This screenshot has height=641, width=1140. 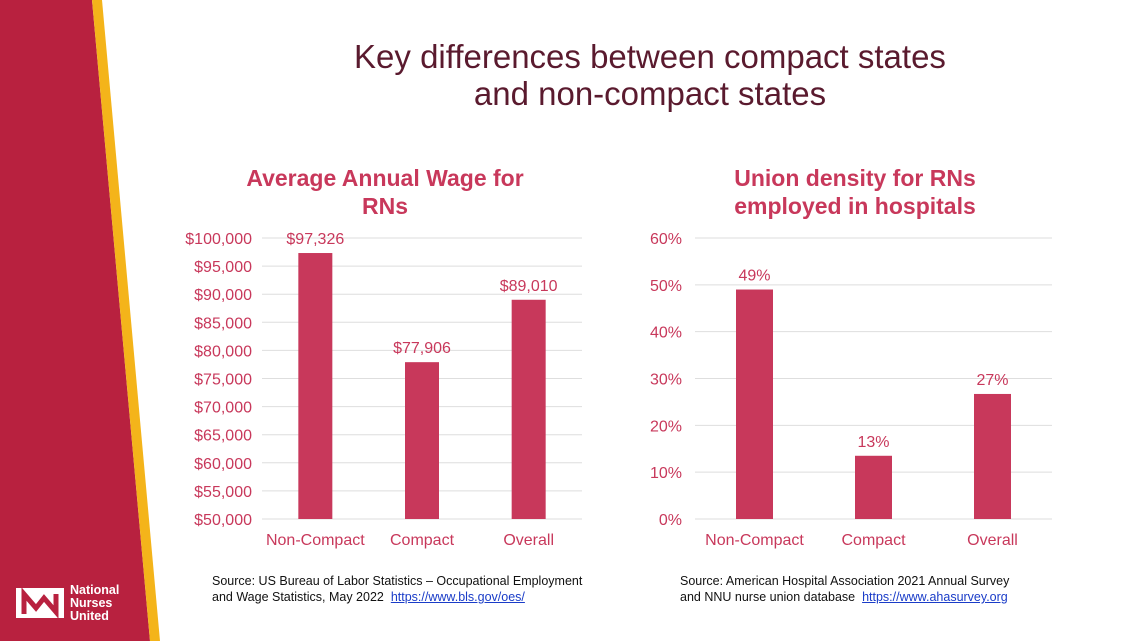 I want to click on union-category-label: Overall, so click(x=992, y=540).